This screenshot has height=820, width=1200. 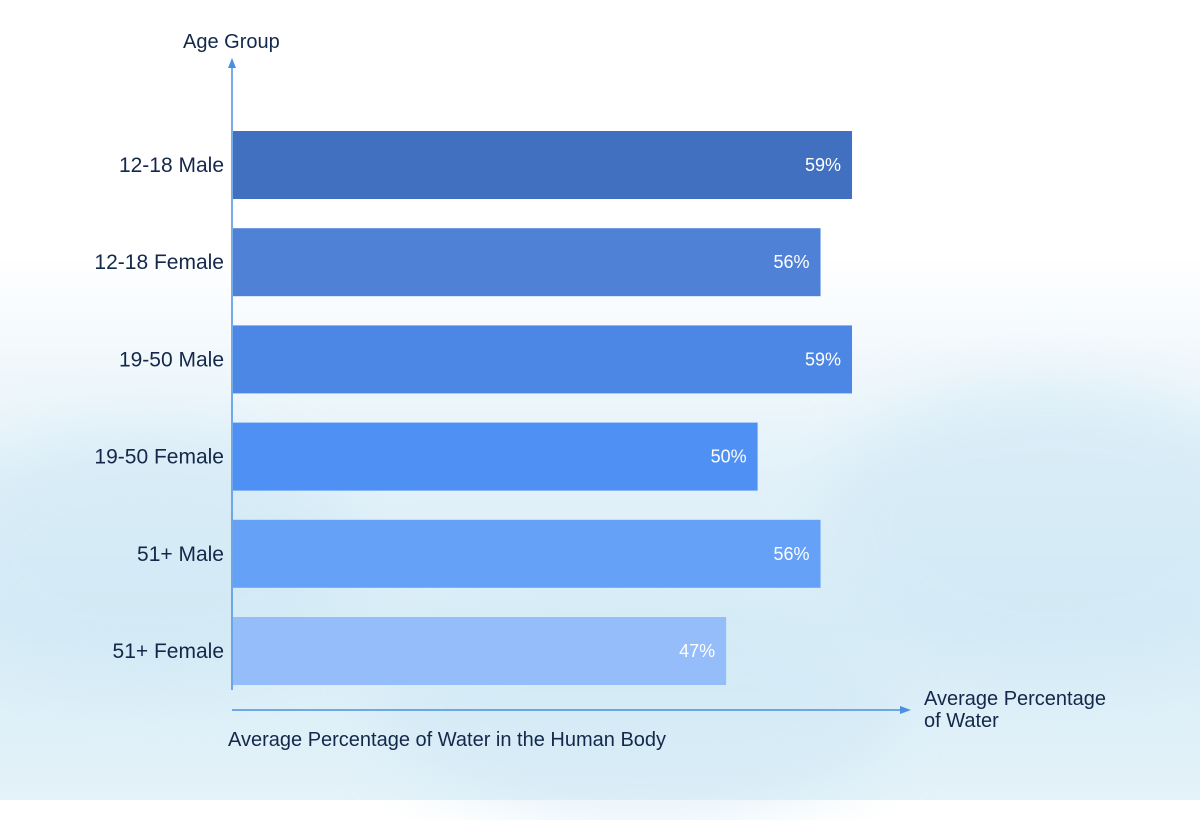 I want to click on category-label-2: 19-50 Male, so click(x=171, y=359).